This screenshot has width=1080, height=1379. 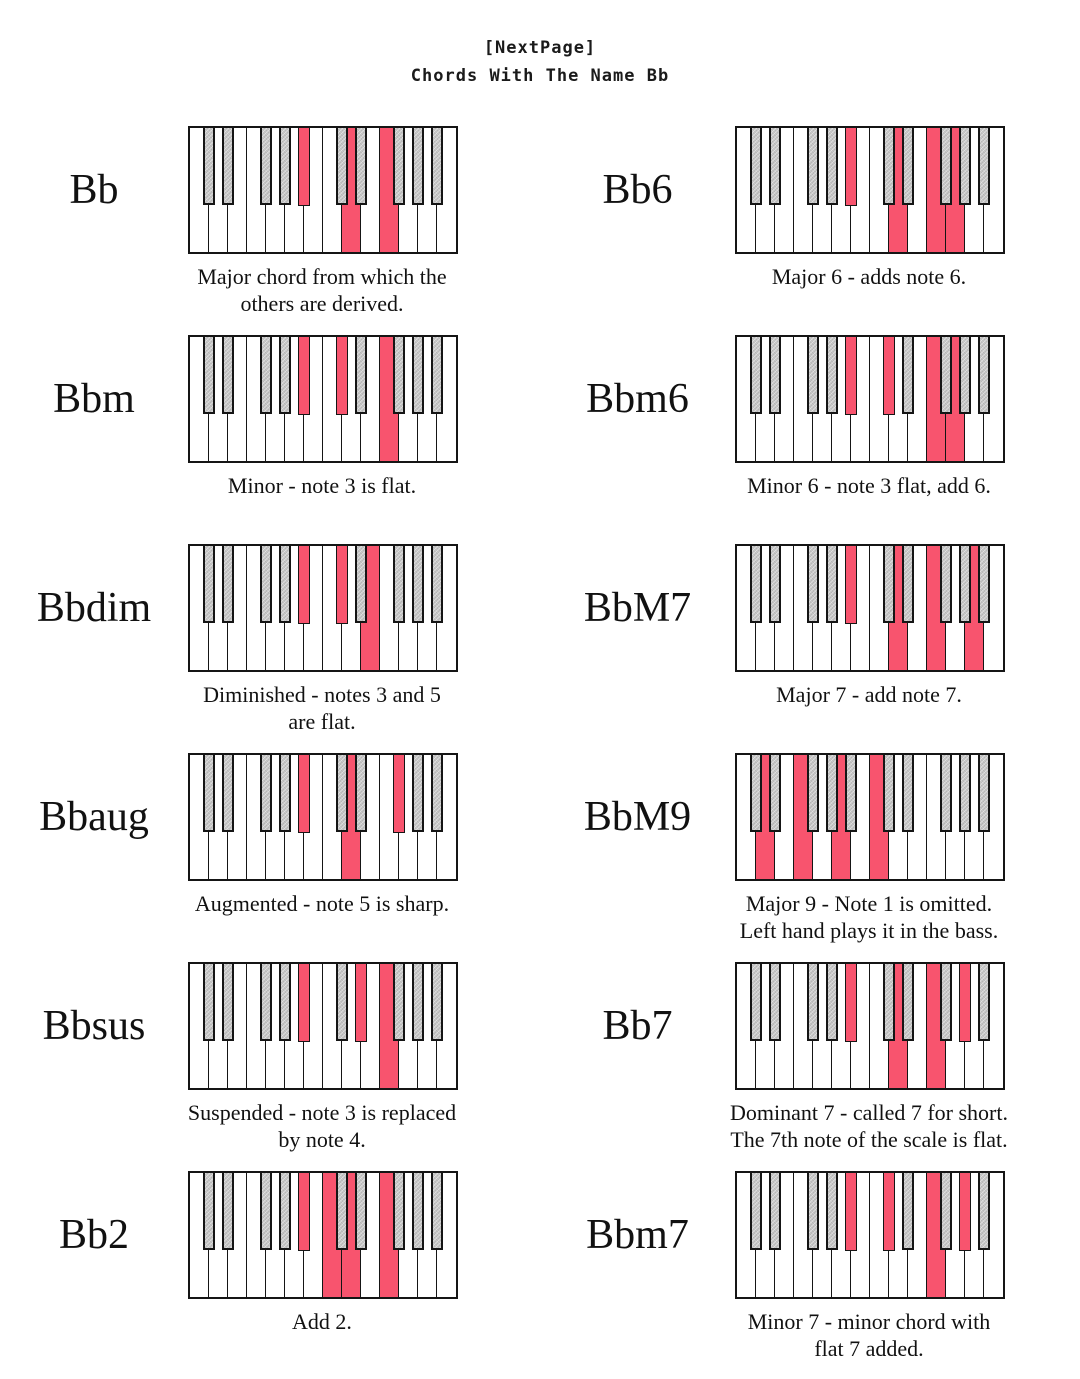 I want to click on chord-cell-Bbdim: Bbdim Diminished - notes 3 and 5 are flat., so click(x=270, y=648).